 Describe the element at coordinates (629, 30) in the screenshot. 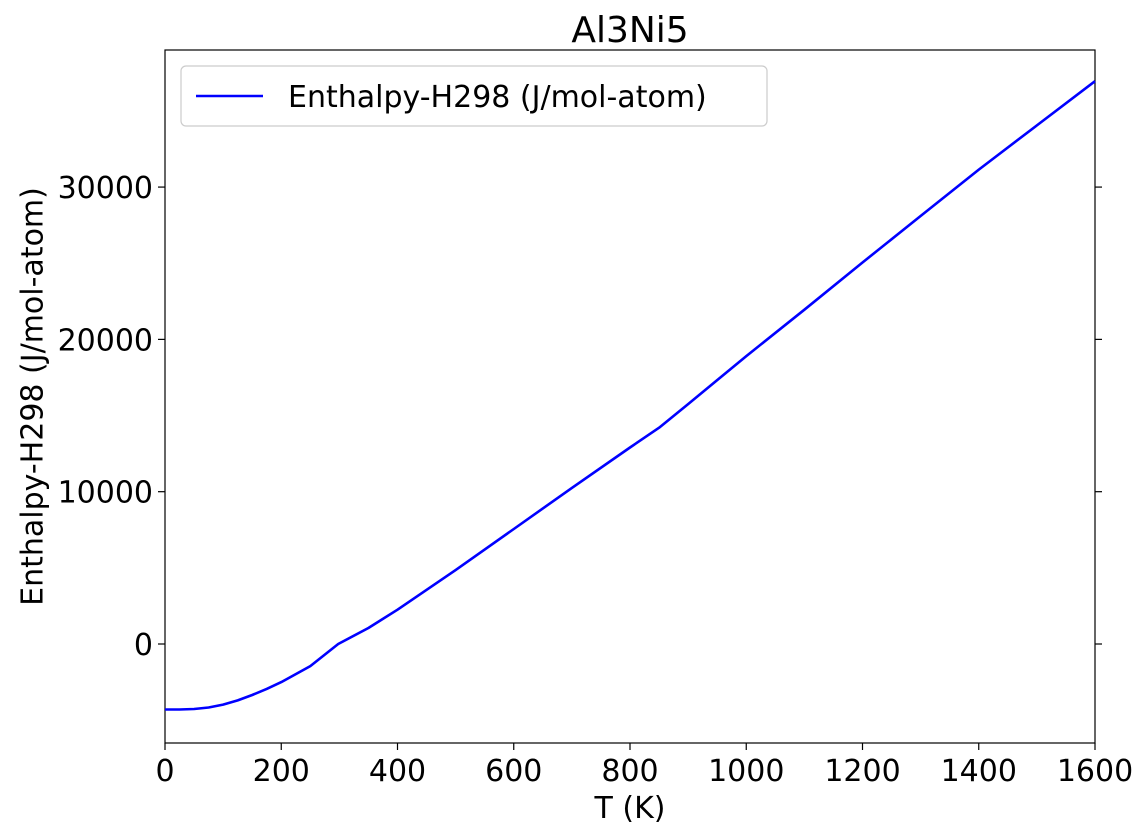

I see `chart-title: Al3Ni5` at that location.